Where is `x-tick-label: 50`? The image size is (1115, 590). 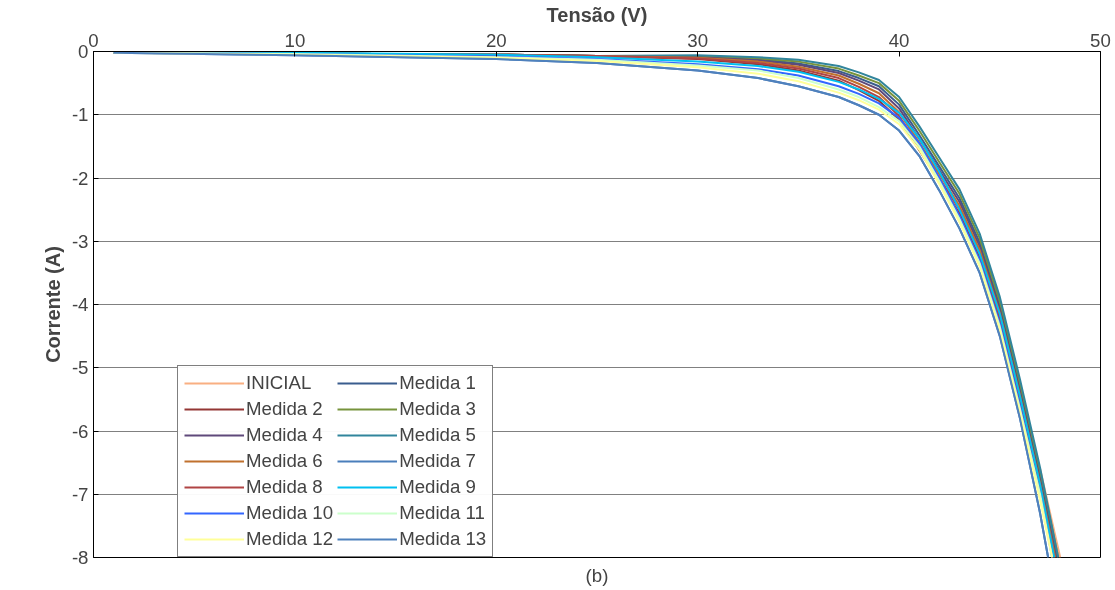 x-tick-label: 50 is located at coordinates (1100, 40).